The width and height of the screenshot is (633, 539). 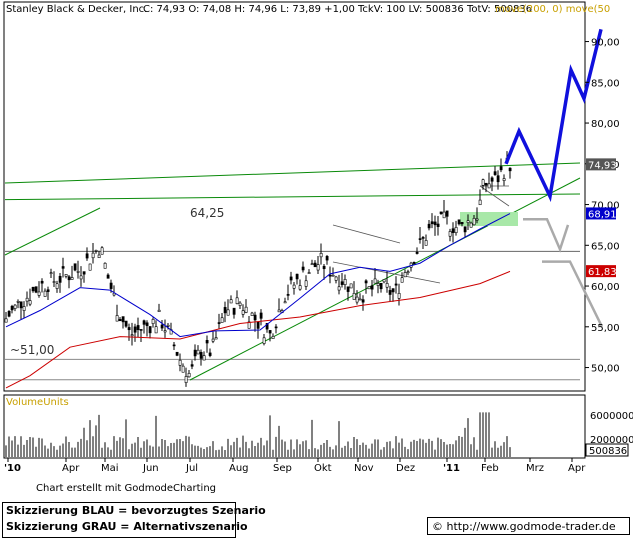 I want to click on volume-last-box, so click(x=607, y=450).